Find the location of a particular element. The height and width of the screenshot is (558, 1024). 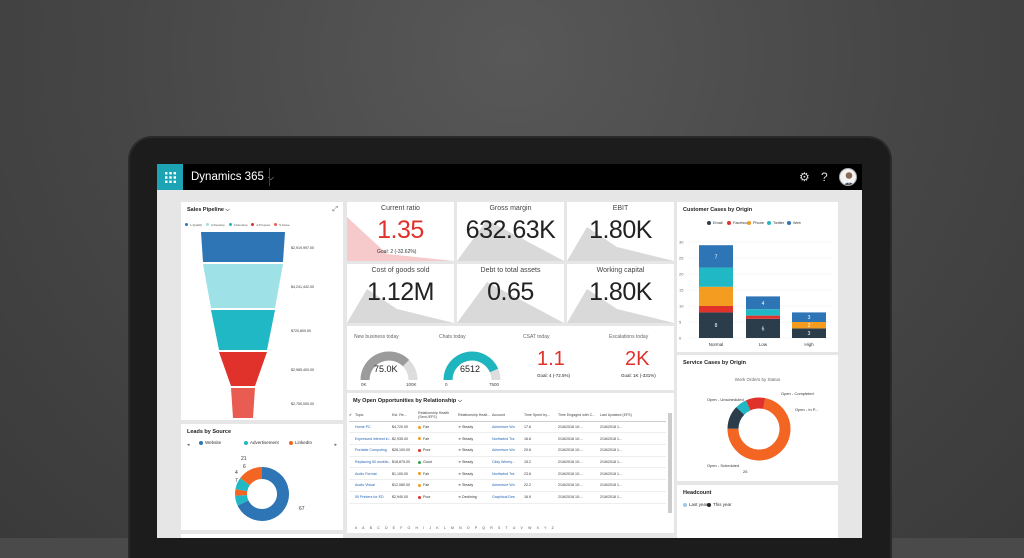

table-cell: Audio Format is located at coordinates (373, 474).